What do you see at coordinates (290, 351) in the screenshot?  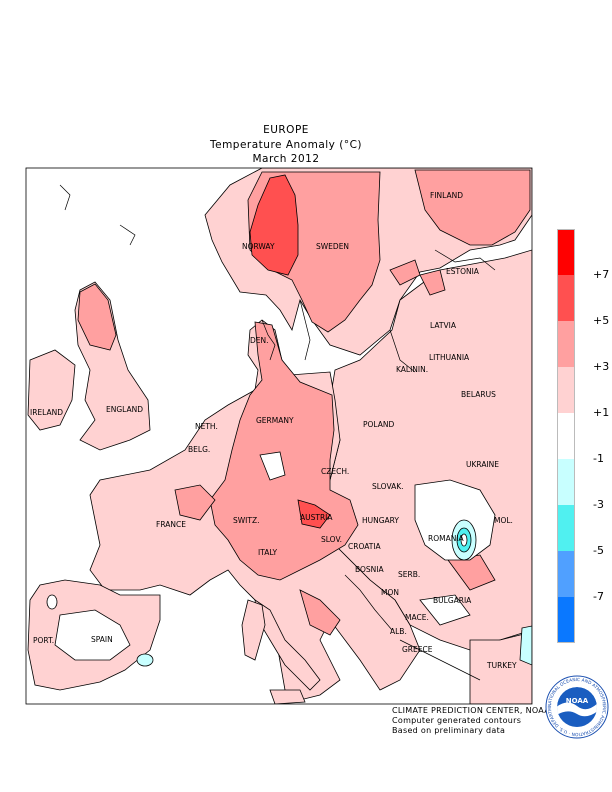 I see `anomaly-plus5-zones` at bounding box center [290, 351].